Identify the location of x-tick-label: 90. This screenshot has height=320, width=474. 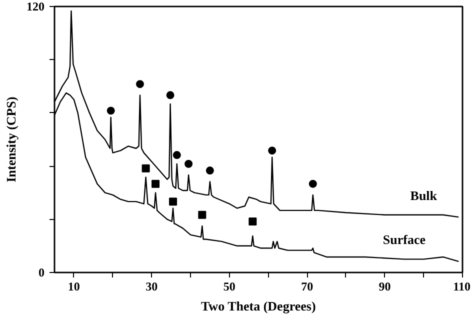
(384, 287).